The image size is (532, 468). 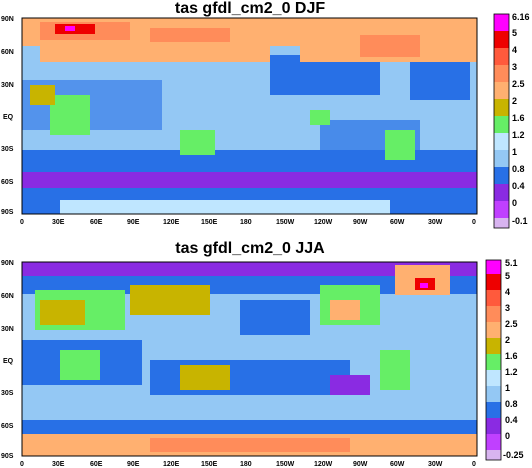 I want to click on lat-axis-jja: 90N 60N 30N EQ 30S 60S 90S, so click(x=7, y=360).